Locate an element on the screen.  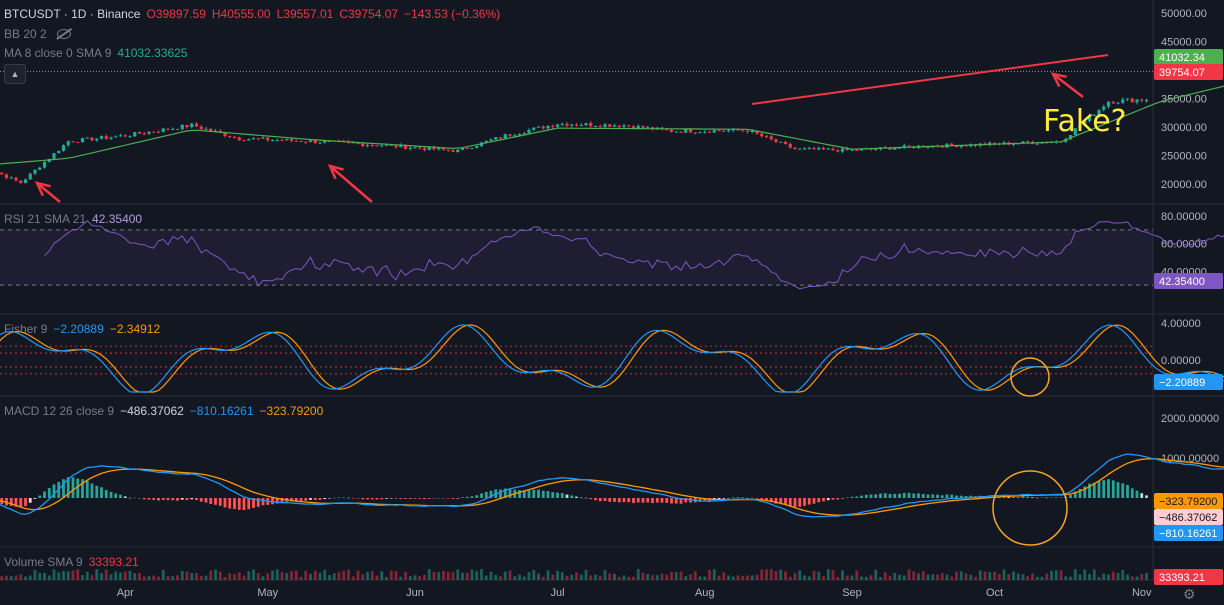
volume-legend: Volume SMA 9 33393.21 is located at coordinates (74, 562).